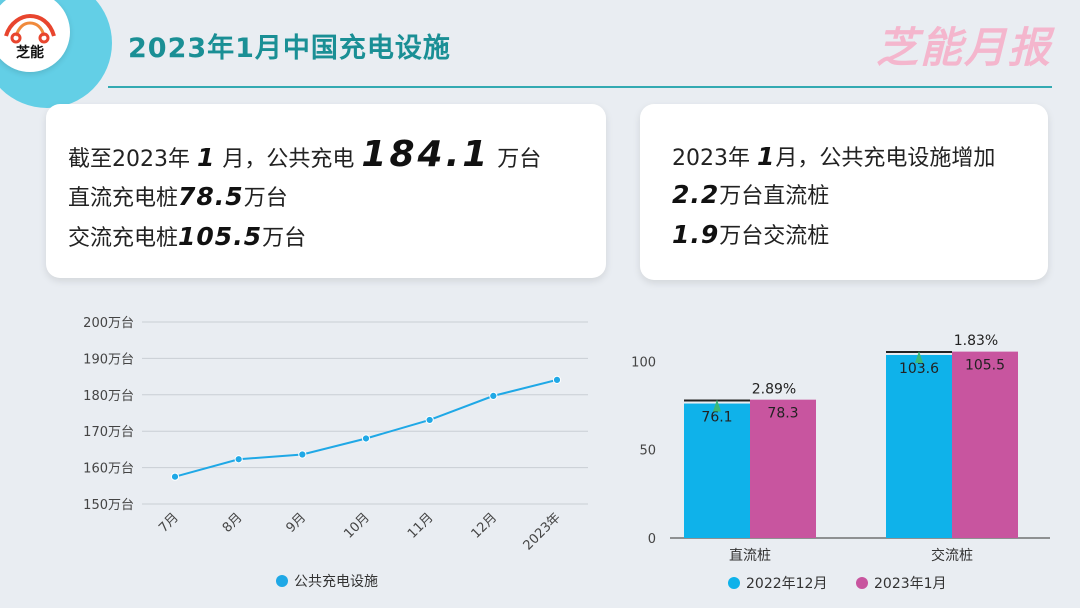 Image resolution: width=1080 pixels, height=608 pixels. Describe the element at coordinates (108, 359) in the screenshot. I see `y-tick-label: 190万台` at that location.